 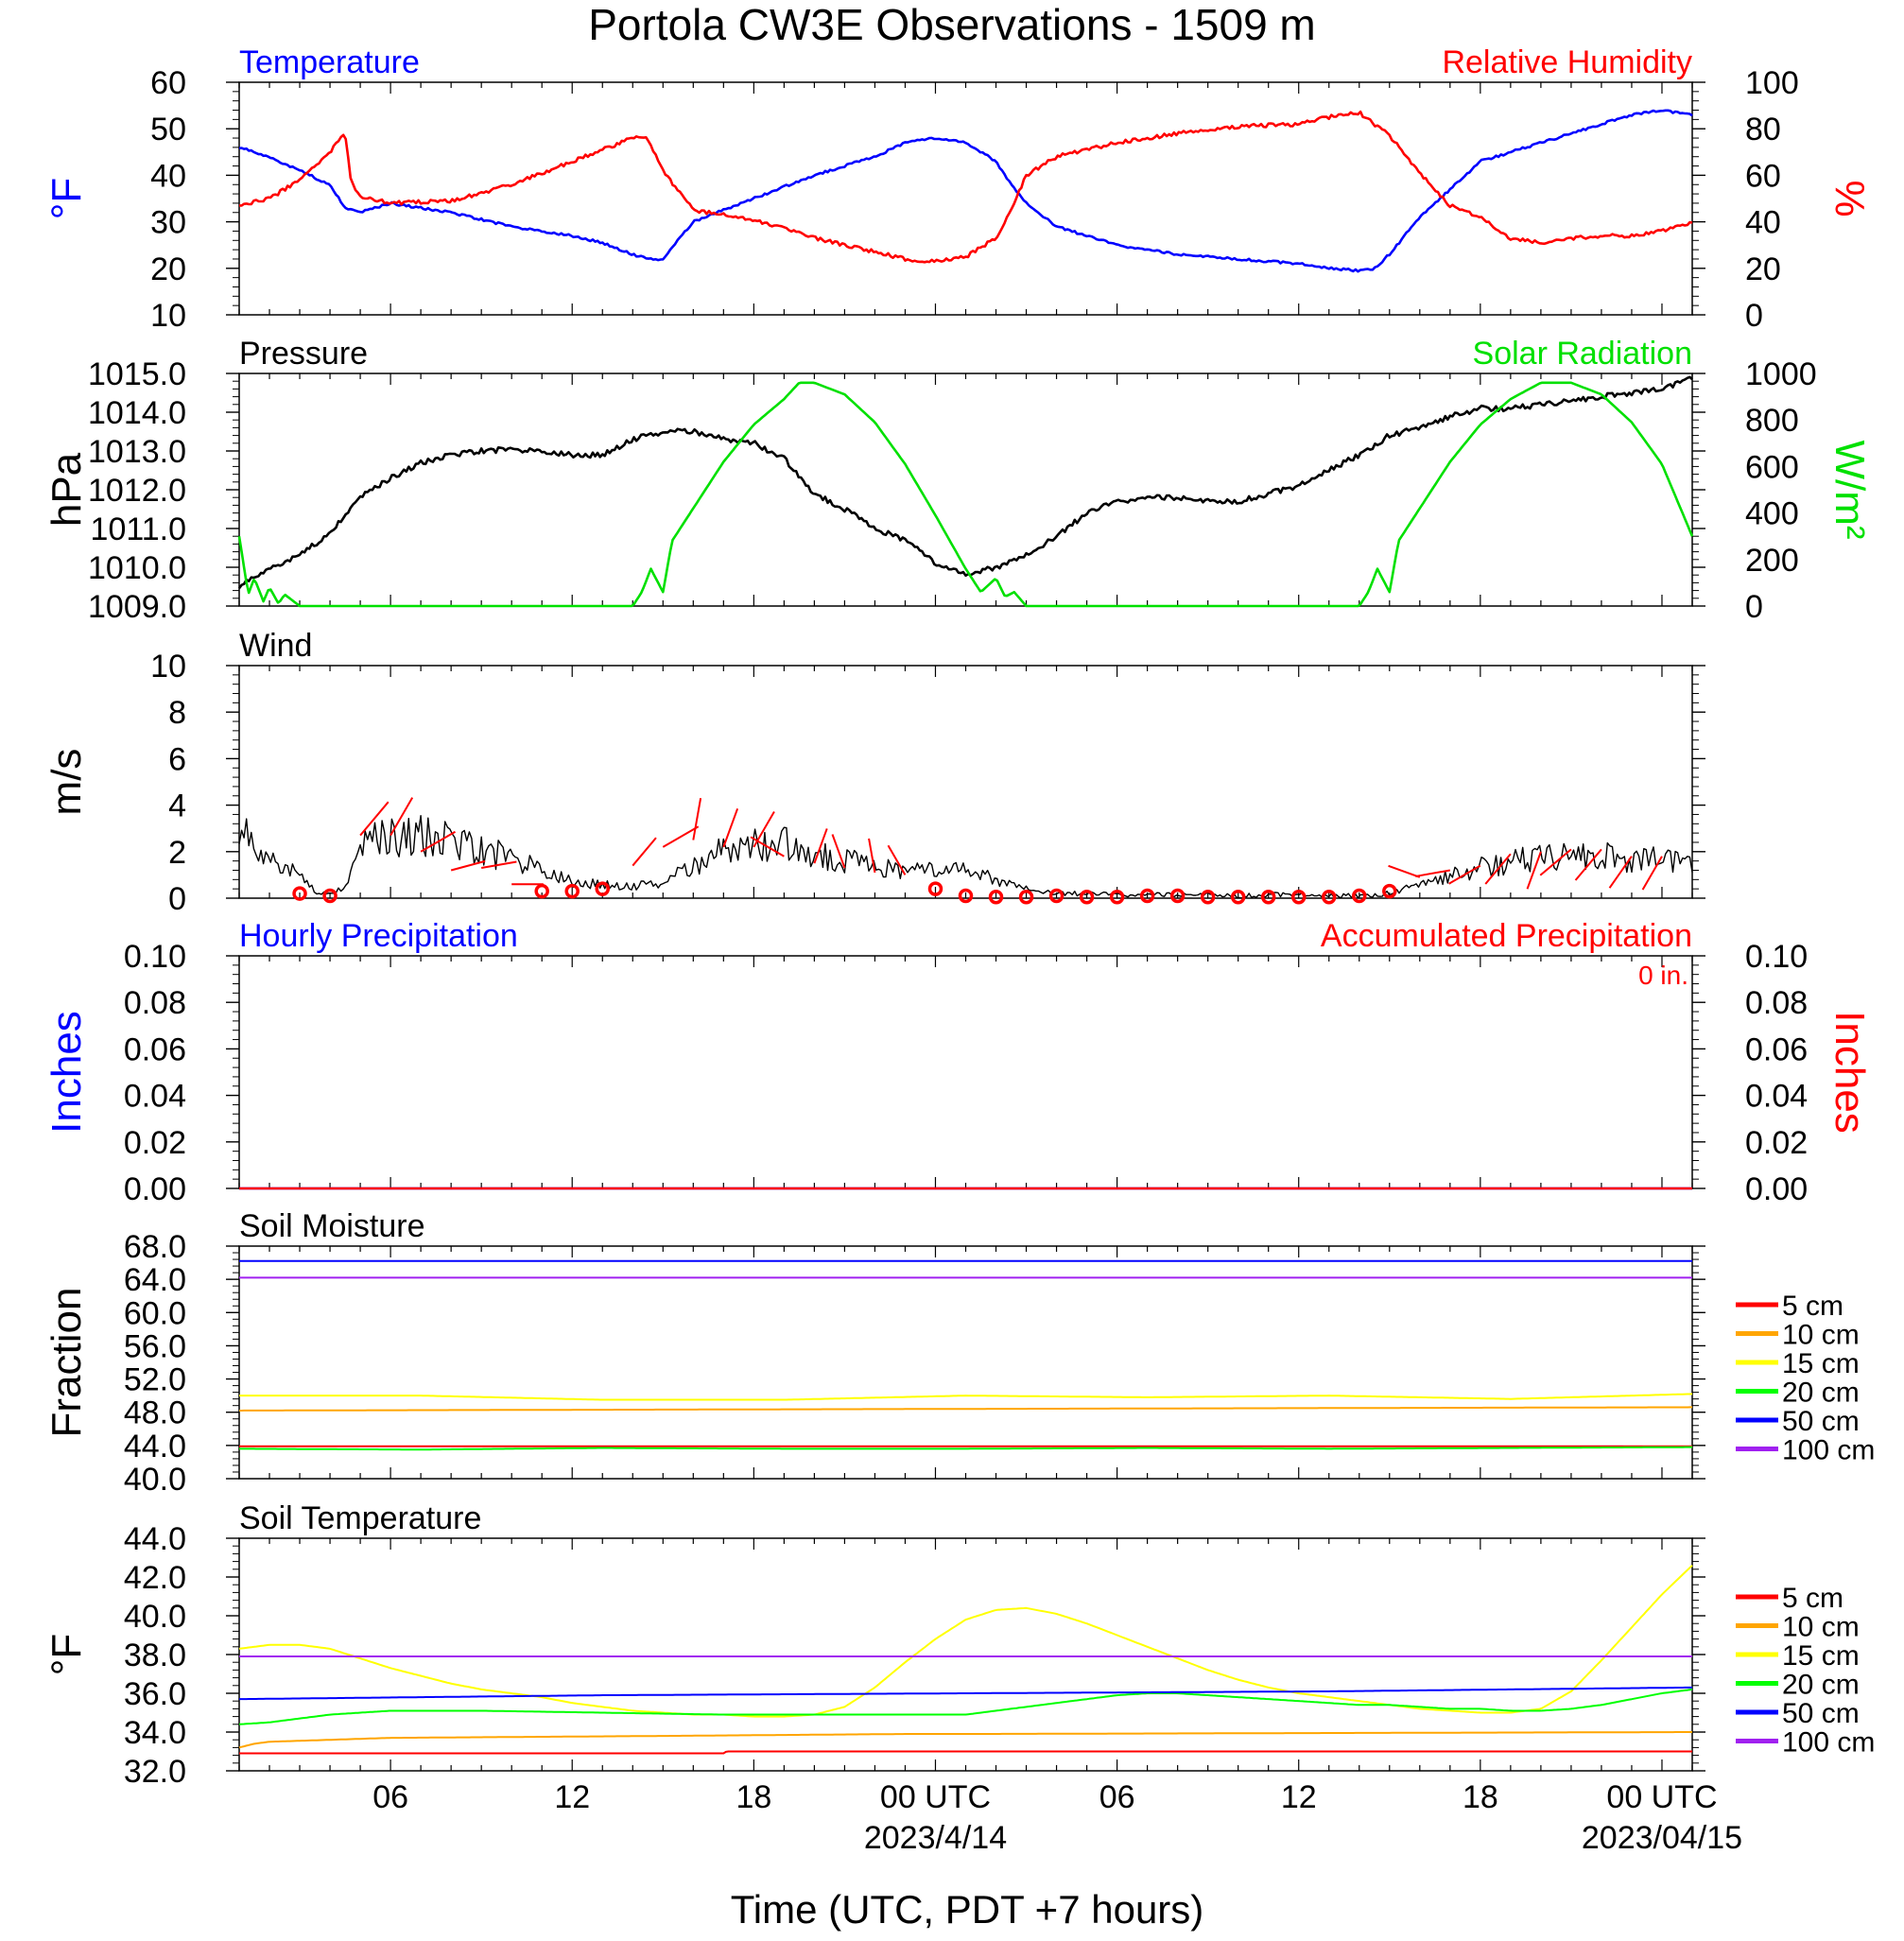 What do you see at coordinates (155, 1380) in the screenshot?
I see `y-tick-label-left: 52.0` at bounding box center [155, 1380].